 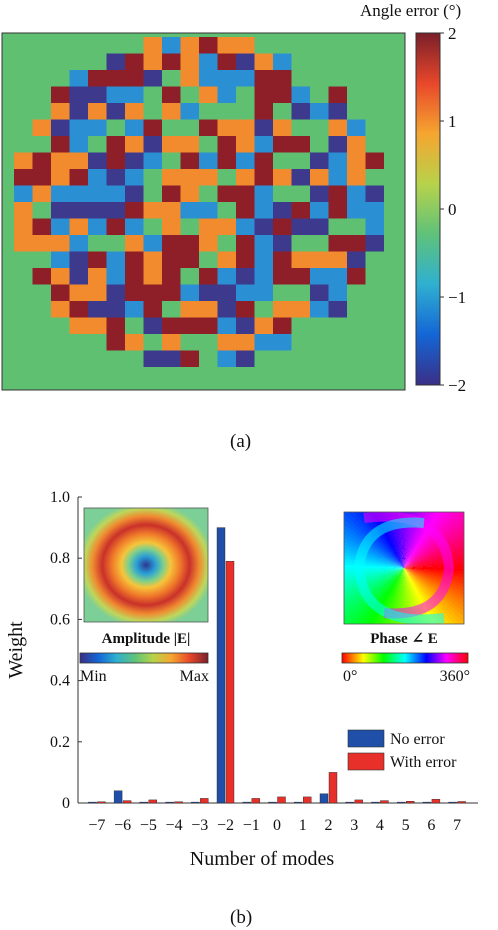 I want to click on colorbar, so click(x=428, y=209).